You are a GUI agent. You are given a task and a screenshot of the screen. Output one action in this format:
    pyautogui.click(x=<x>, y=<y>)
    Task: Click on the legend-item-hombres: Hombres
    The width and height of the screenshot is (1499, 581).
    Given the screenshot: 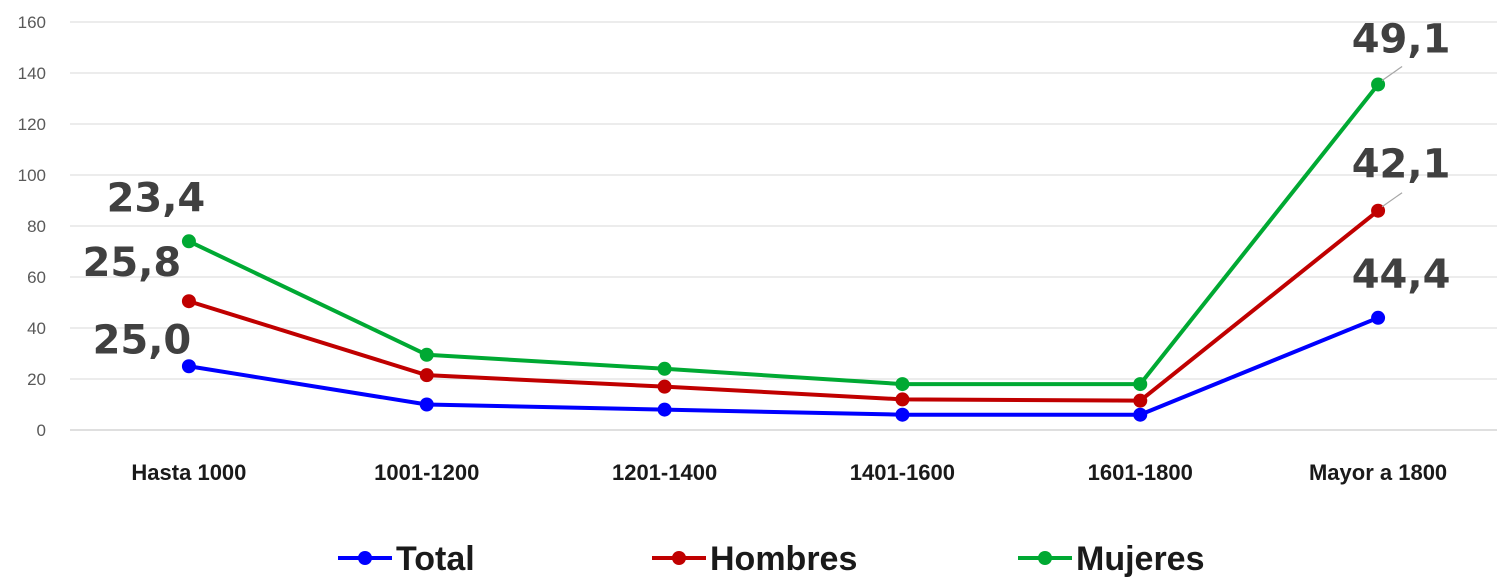 What is the action you would take?
    pyautogui.click(x=754, y=559)
    